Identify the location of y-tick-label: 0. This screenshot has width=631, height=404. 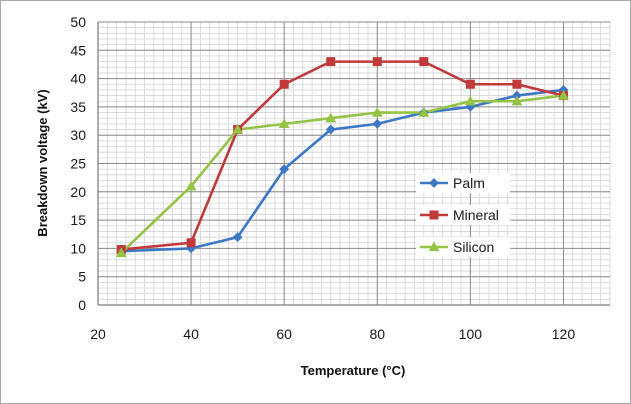
(82, 305).